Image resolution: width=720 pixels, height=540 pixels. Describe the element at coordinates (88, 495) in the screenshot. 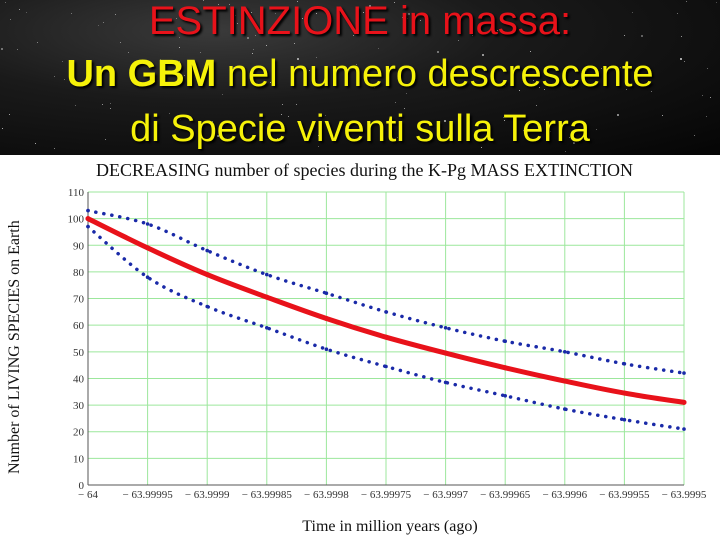

I see `x-tick-label: − 64` at that location.